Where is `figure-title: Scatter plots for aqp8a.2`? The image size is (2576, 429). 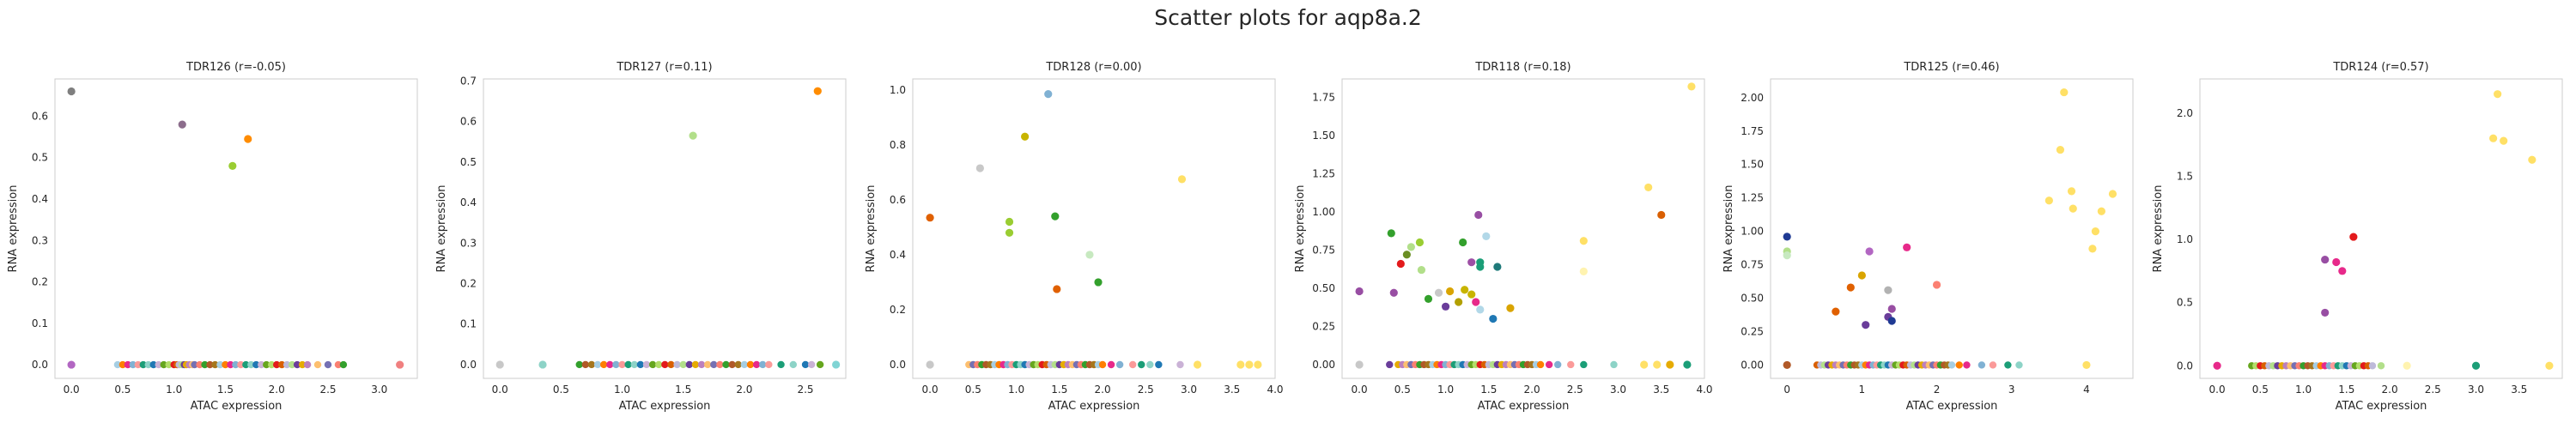
figure-title: Scatter plots for aqp8a.2 is located at coordinates (1288, 17).